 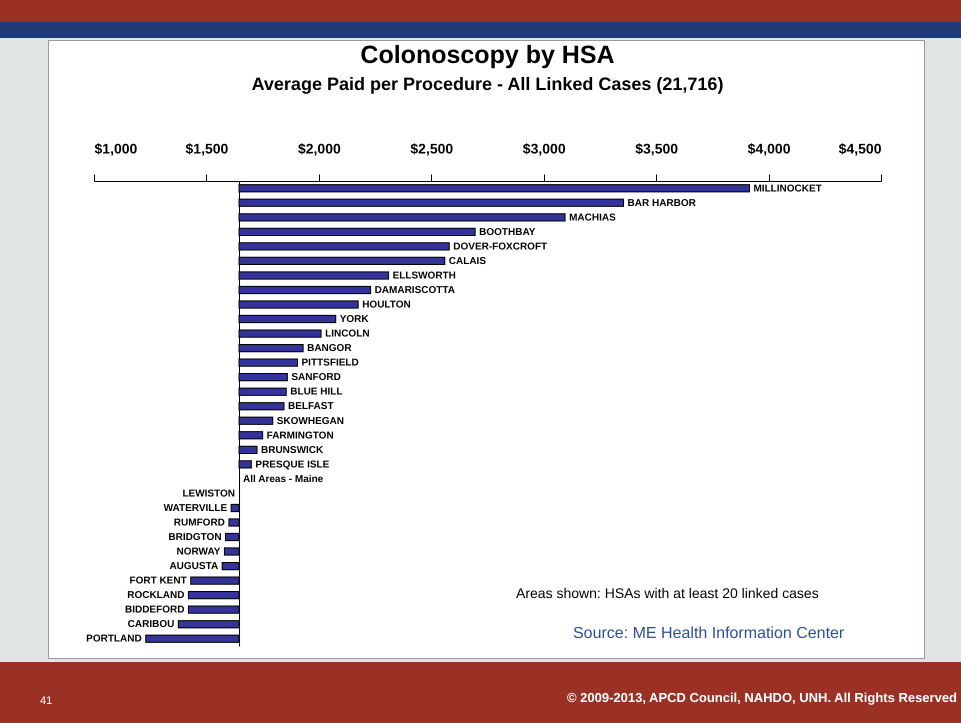 What do you see at coordinates (158, 581) in the screenshot?
I see `y-tick-label: FORT KENT` at bounding box center [158, 581].